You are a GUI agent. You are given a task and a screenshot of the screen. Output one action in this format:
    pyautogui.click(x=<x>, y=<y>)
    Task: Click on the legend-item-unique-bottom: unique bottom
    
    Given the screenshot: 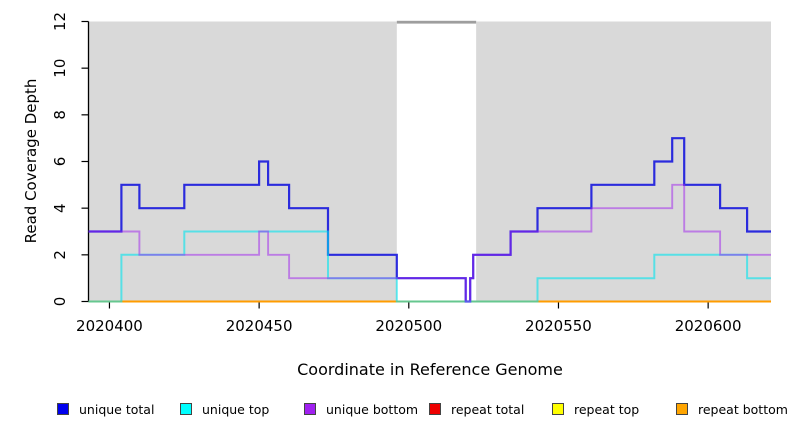 What is the action you would take?
    pyautogui.click(x=361, y=409)
    